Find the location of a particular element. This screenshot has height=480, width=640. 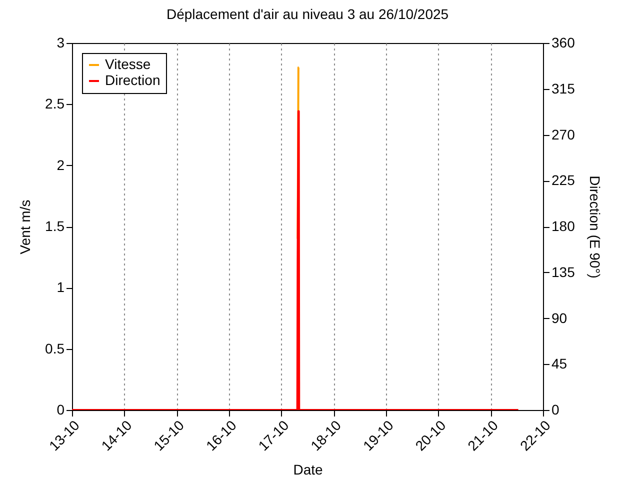

y-tick-label: 2.5 is located at coordinates (55, 104).